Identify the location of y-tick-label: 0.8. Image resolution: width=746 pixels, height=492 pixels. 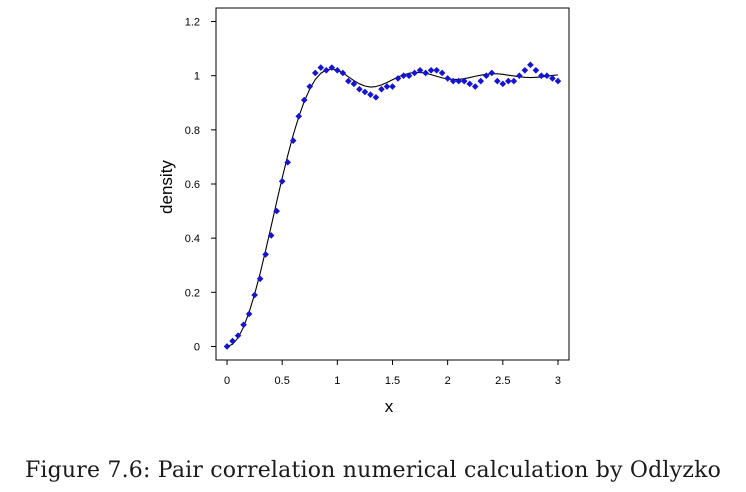
(192, 131).